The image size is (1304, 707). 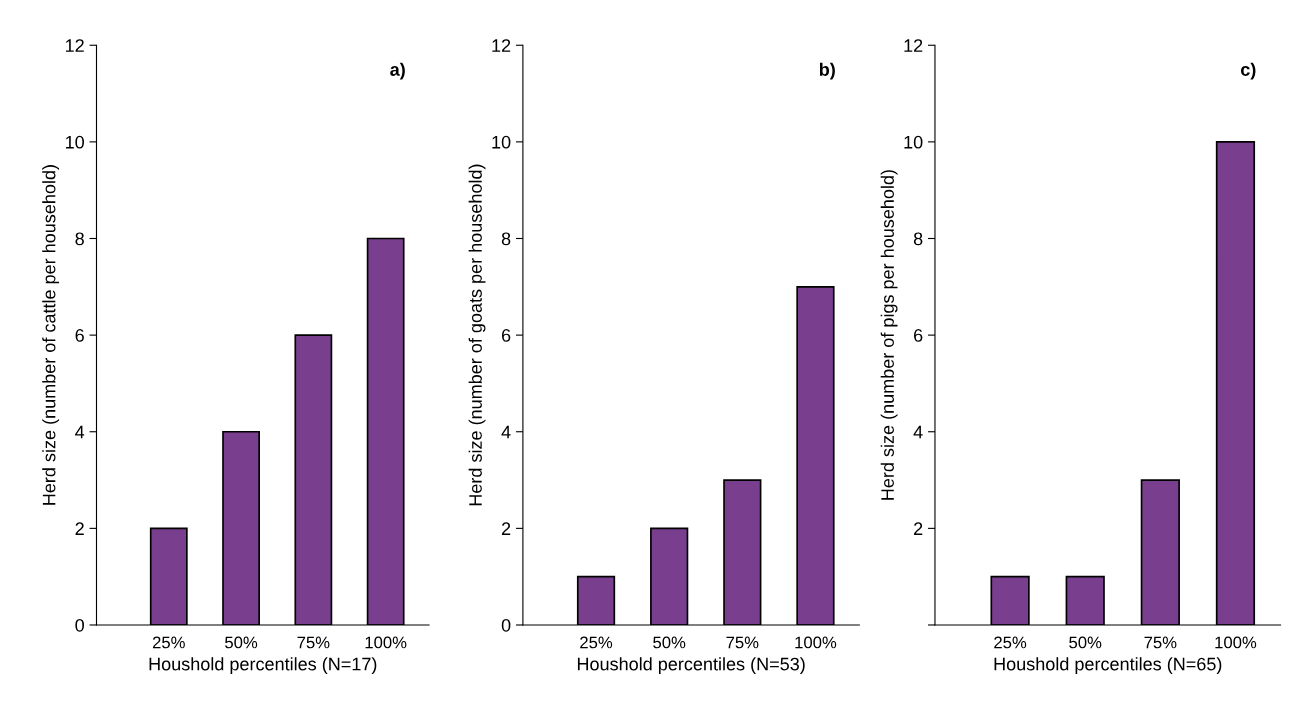 I want to click on annotation: a), so click(x=397, y=71).